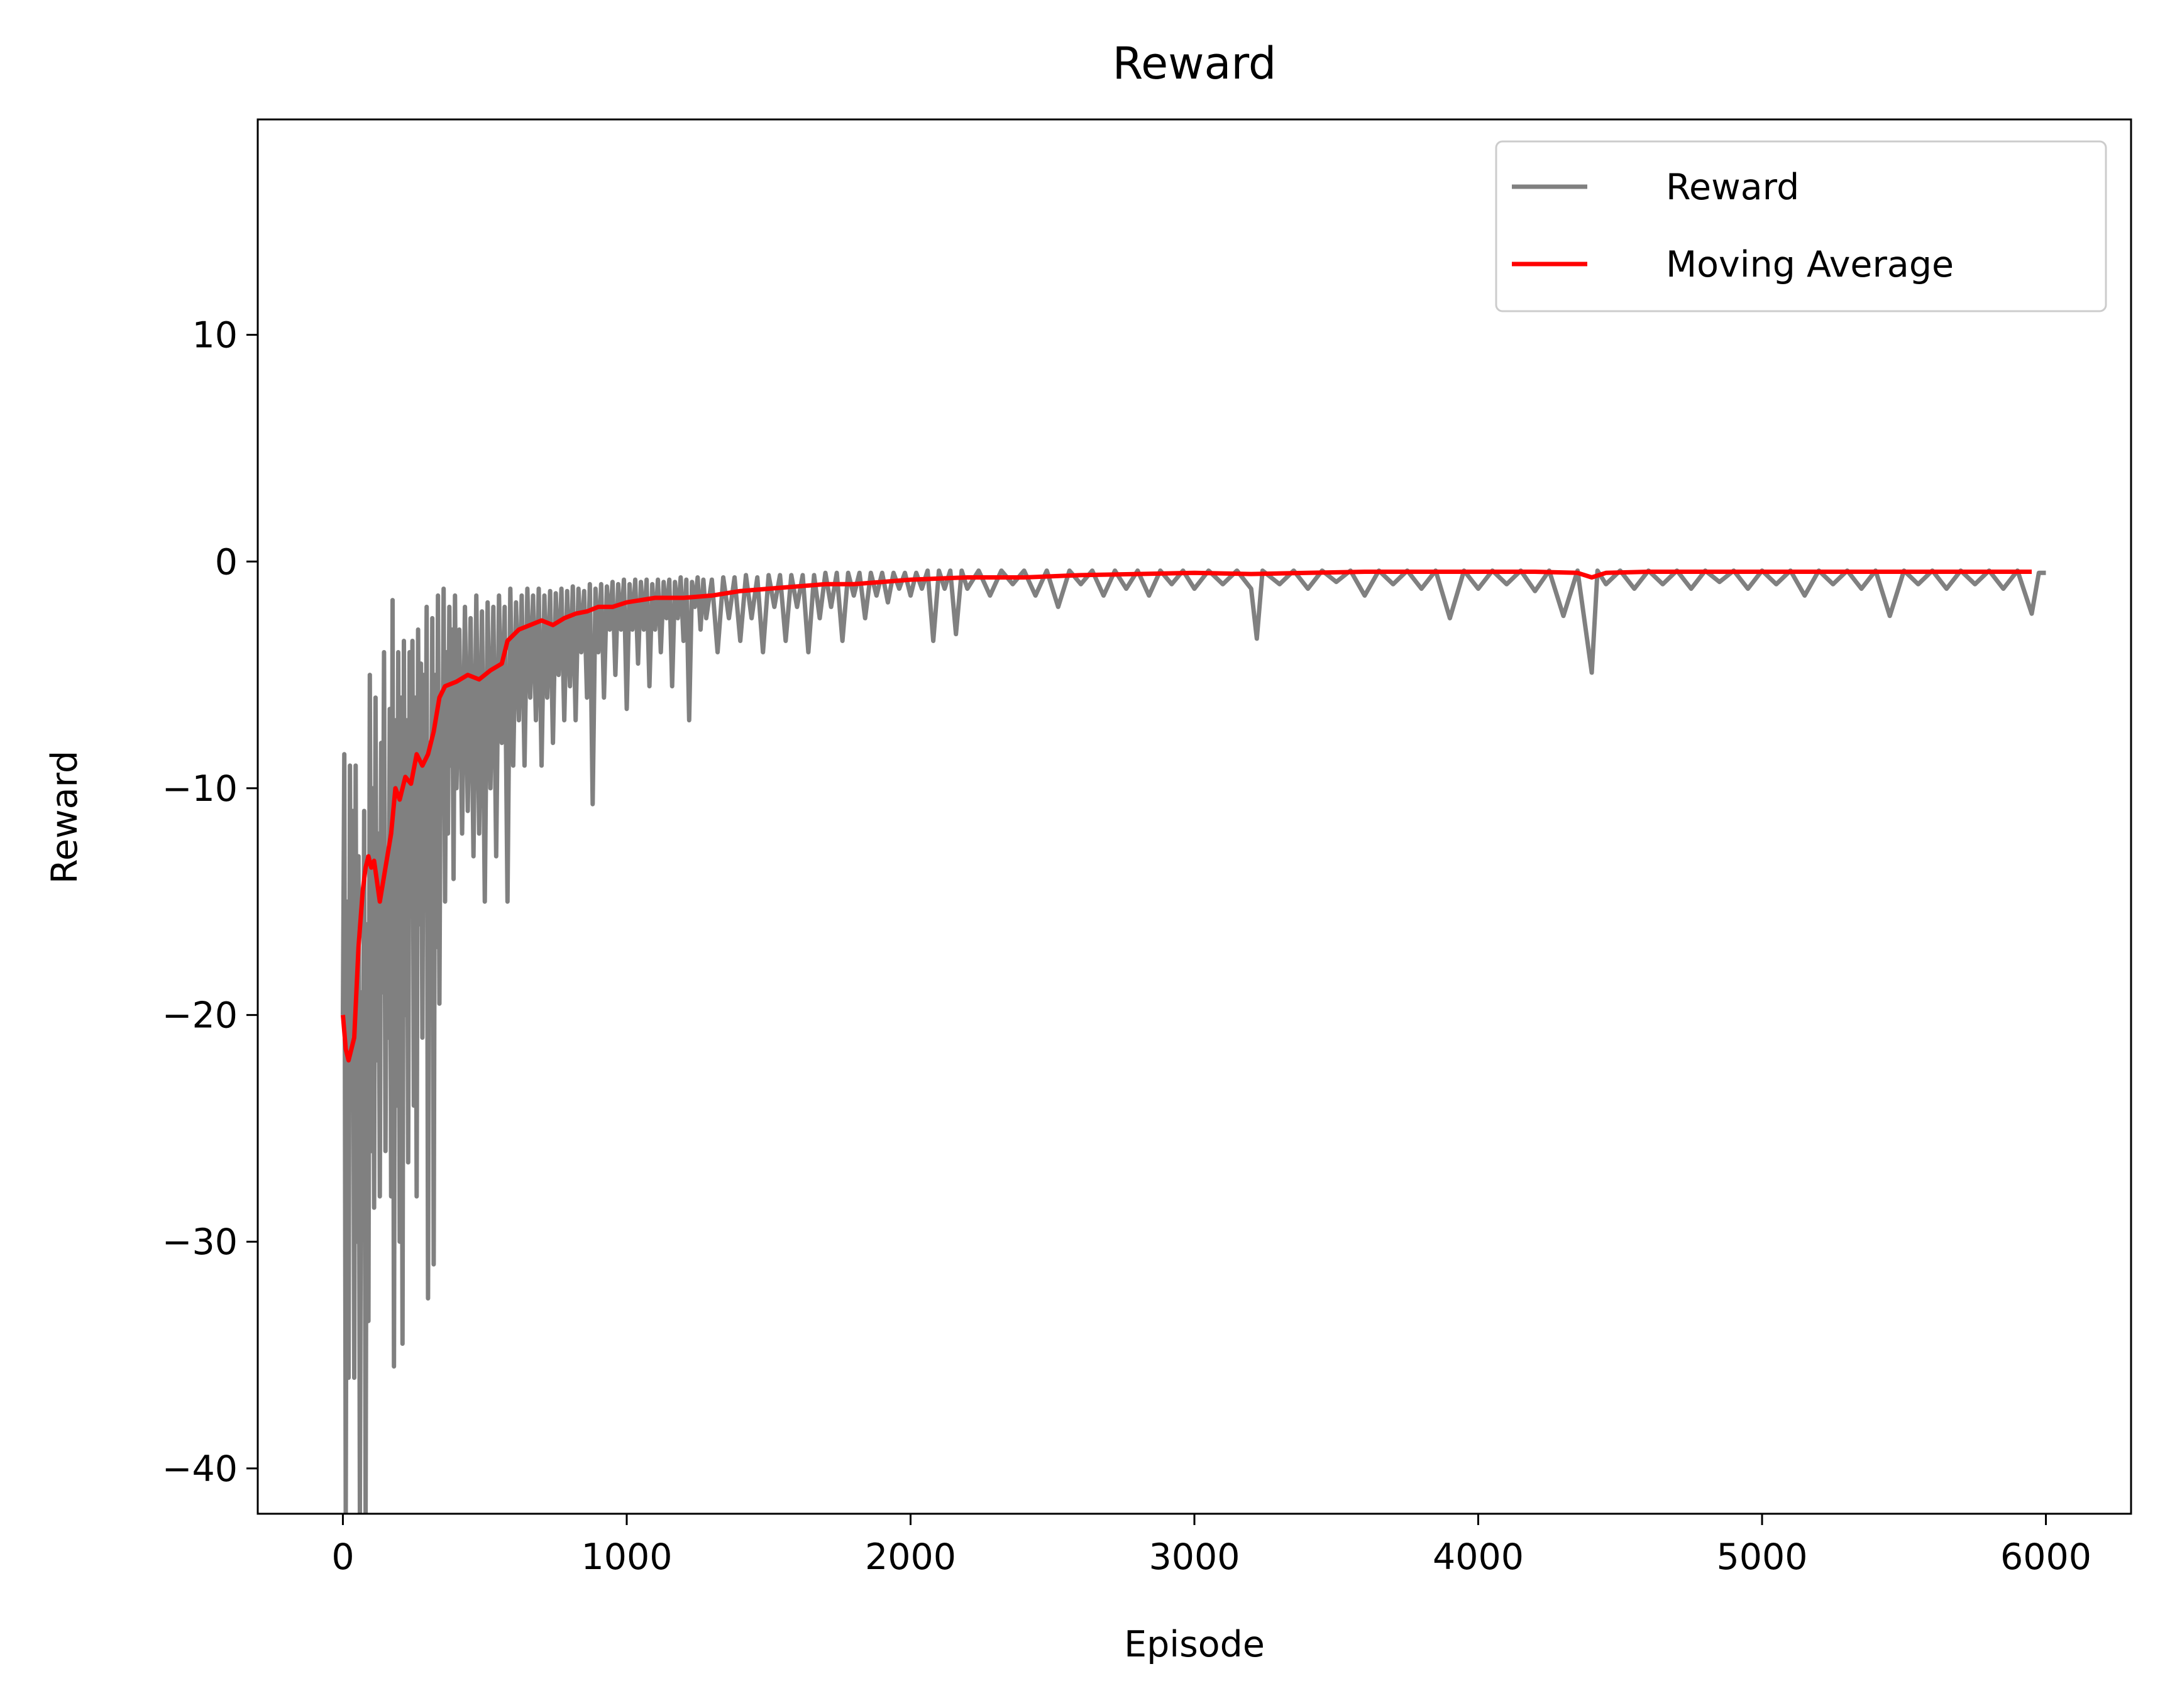 Image resolution: width=2165 pixels, height=1708 pixels. What do you see at coordinates (2045, 1557) in the screenshot?
I see `x-tick-label: 6000` at bounding box center [2045, 1557].